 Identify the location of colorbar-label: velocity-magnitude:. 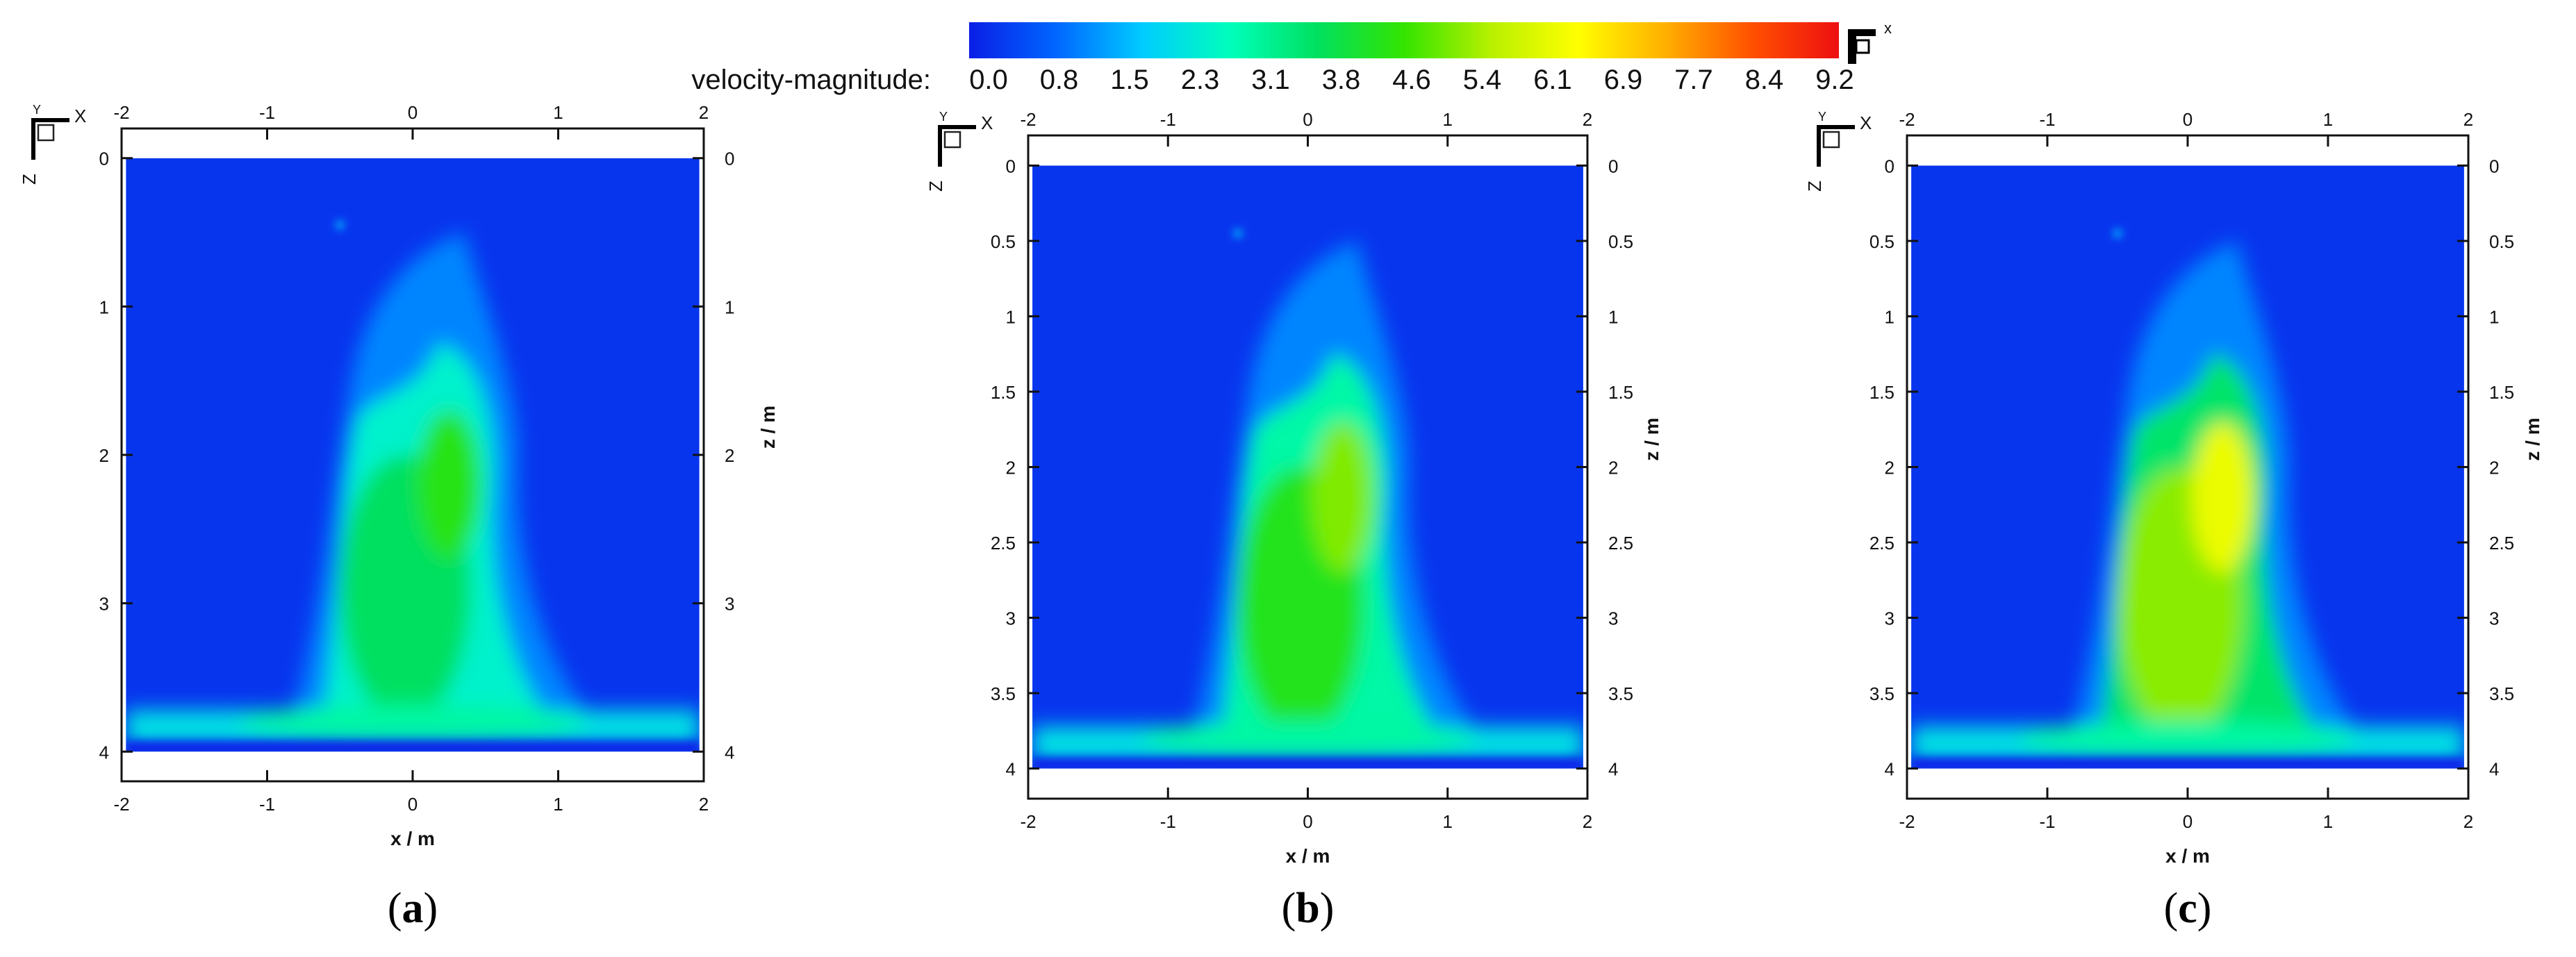
(811, 80).